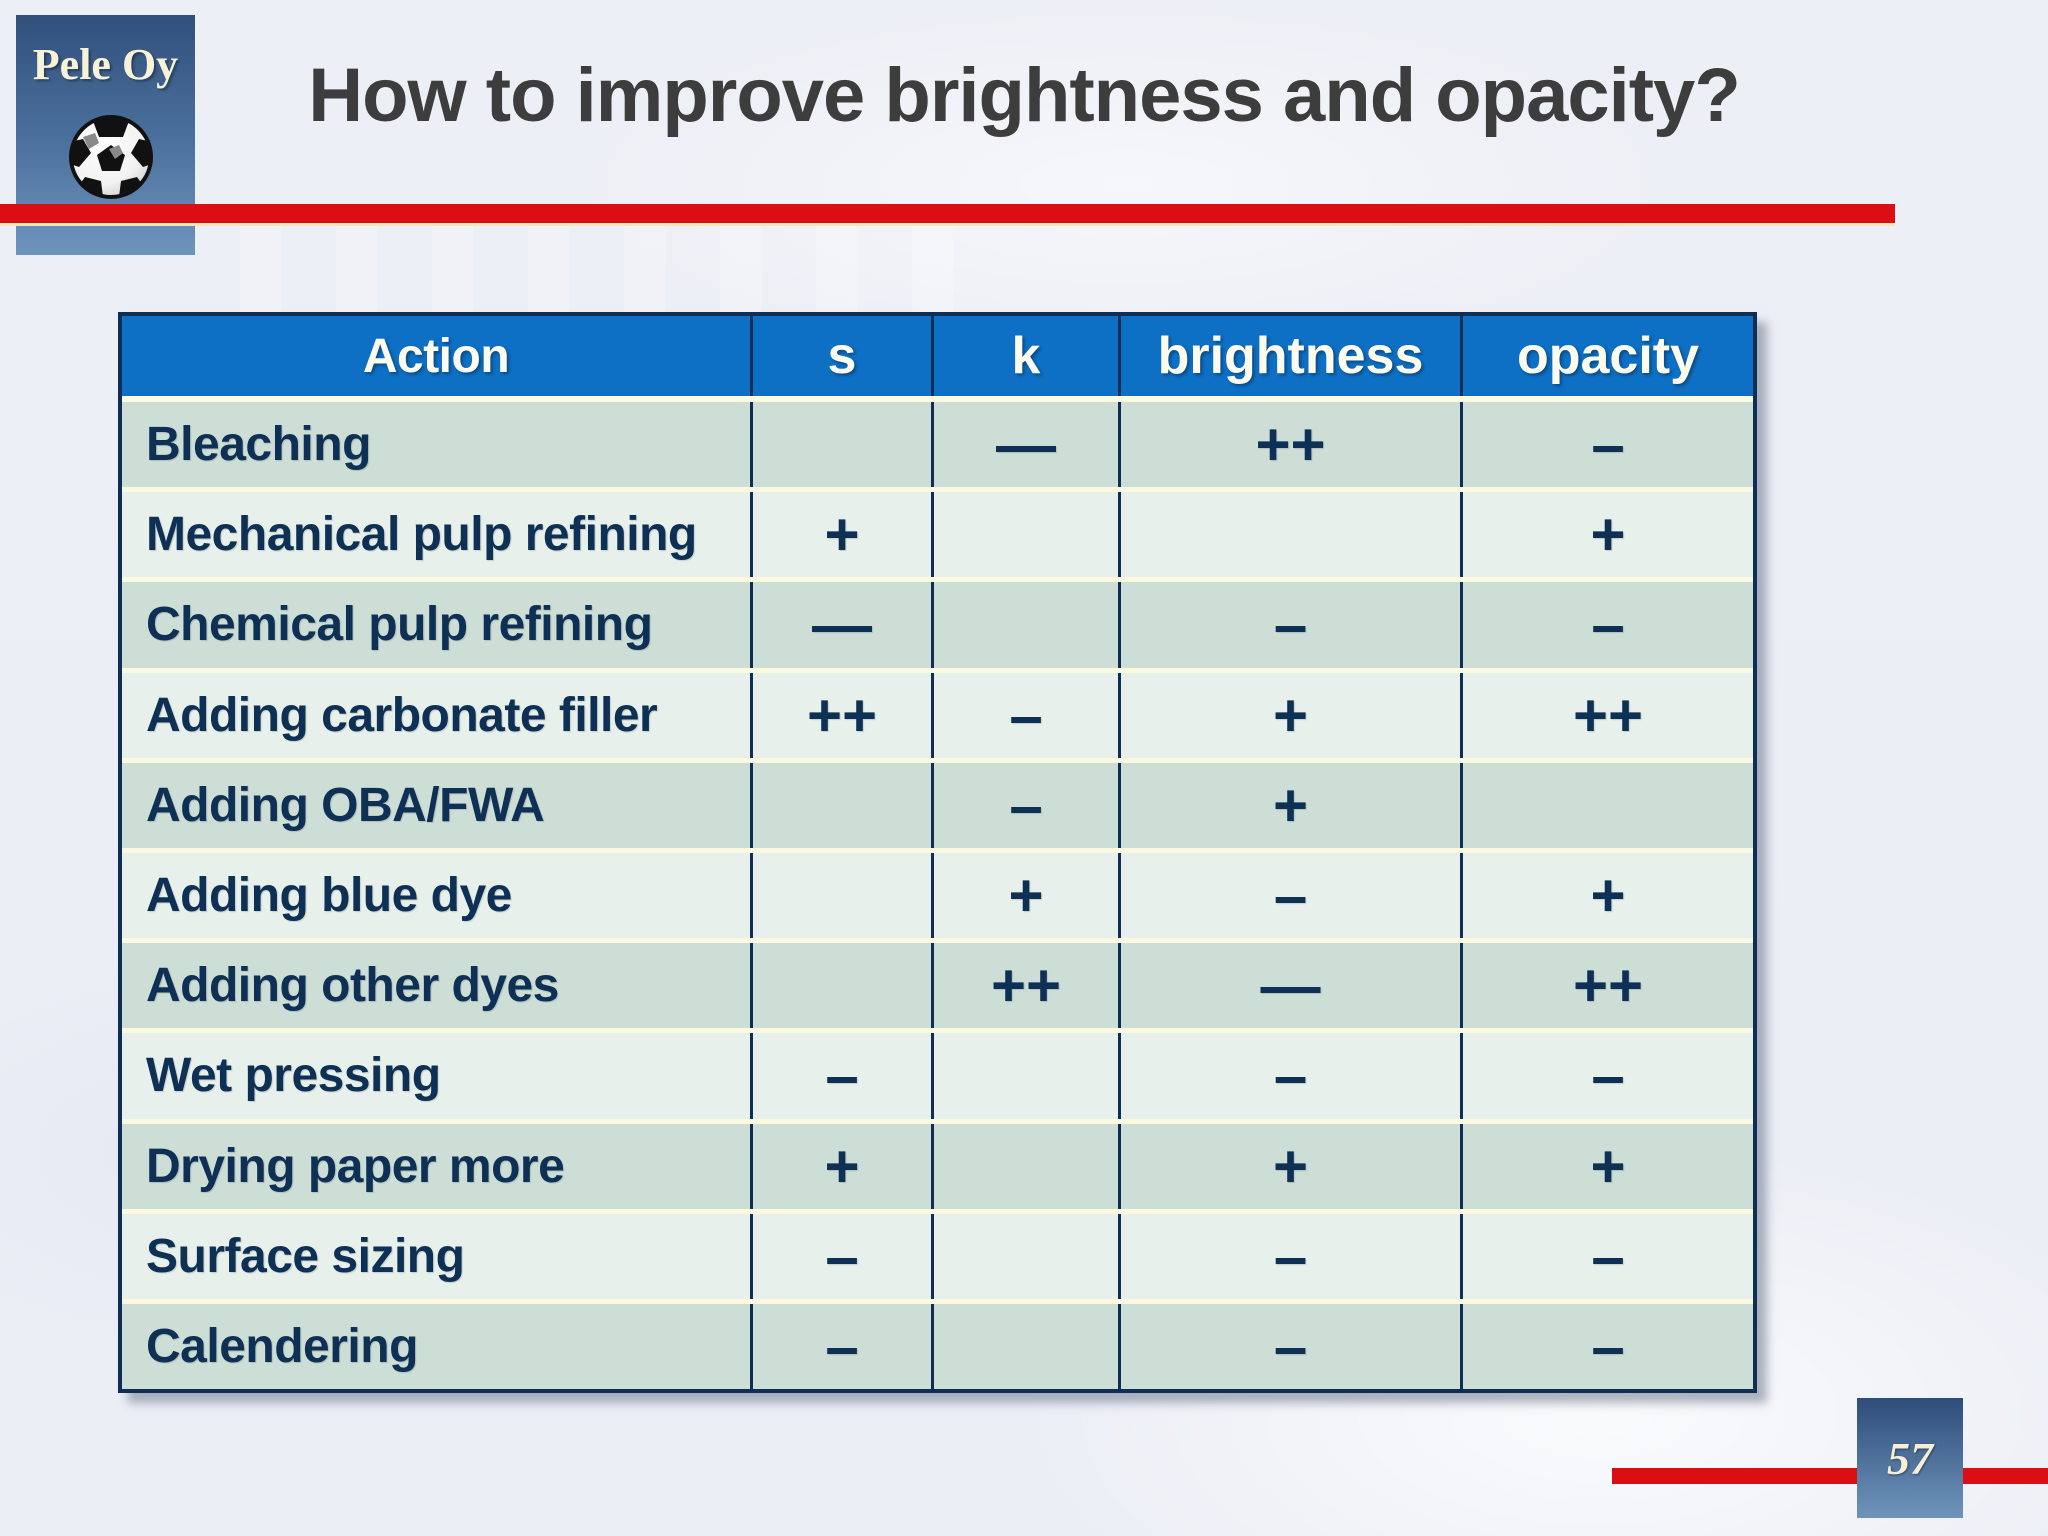  Describe the element at coordinates (305, 1256) in the screenshot. I see `action-cell: Surface sizing` at that location.